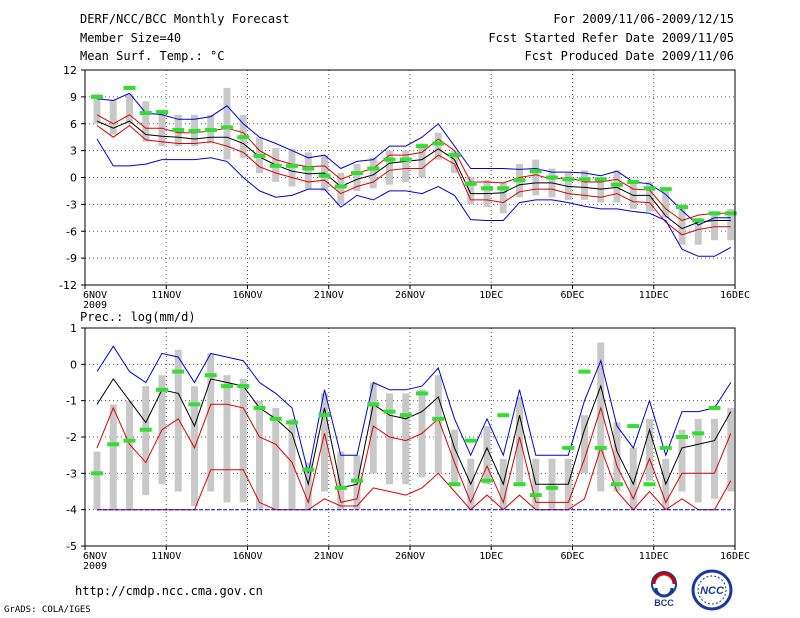 The width and height of the screenshot is (800, 618). I want to click on temperature-xtick-label: 16DEC, so click(735, 295).